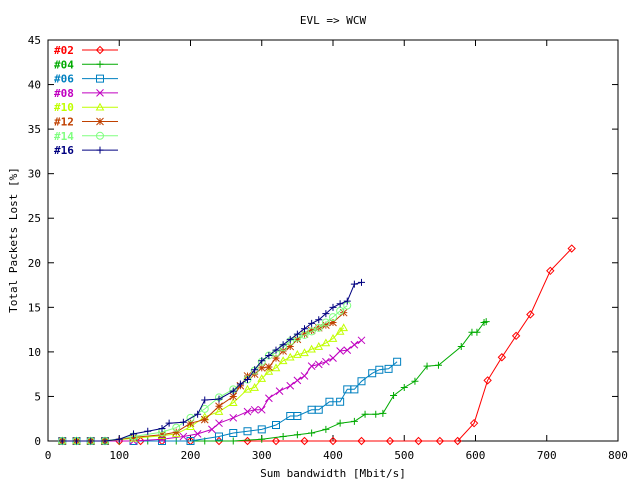  I want to click on legend-label: #14, so click(64, 136).